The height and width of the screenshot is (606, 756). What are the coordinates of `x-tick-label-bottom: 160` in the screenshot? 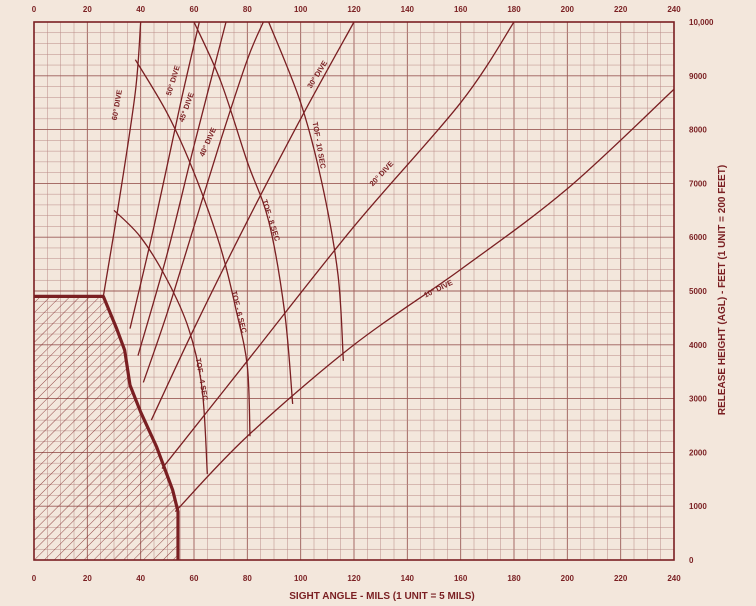 It's located at (461, 578).